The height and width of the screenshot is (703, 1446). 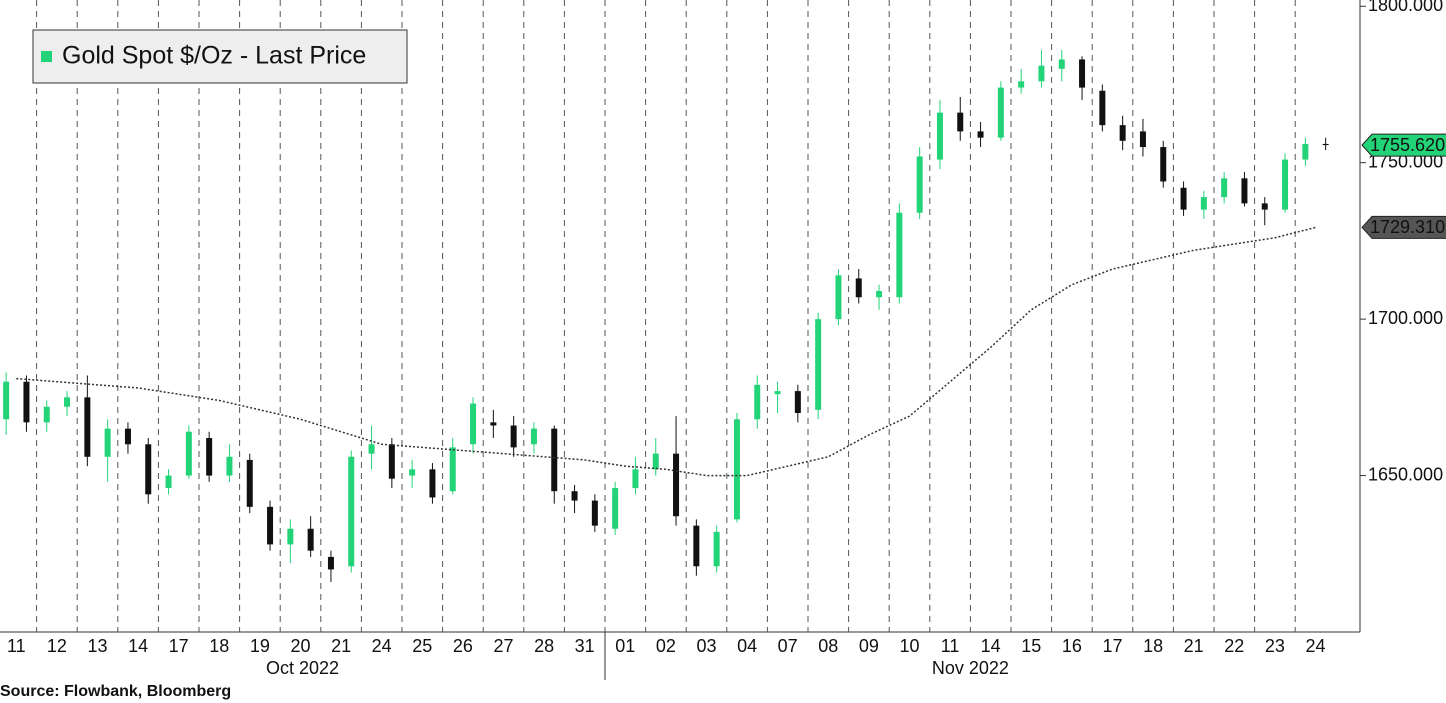 I want to click on x-tick-label: 08, so click(x=828, y=646).